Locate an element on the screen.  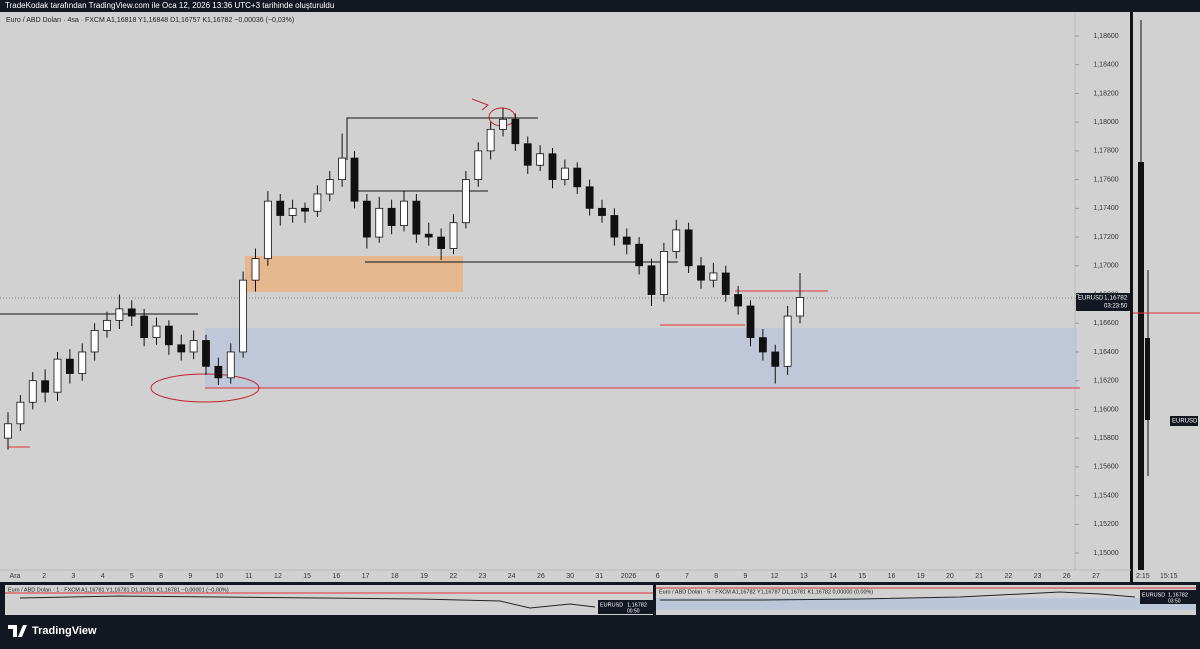
y-tick-label: 1,15800 is located at coordinates (1105, 438).